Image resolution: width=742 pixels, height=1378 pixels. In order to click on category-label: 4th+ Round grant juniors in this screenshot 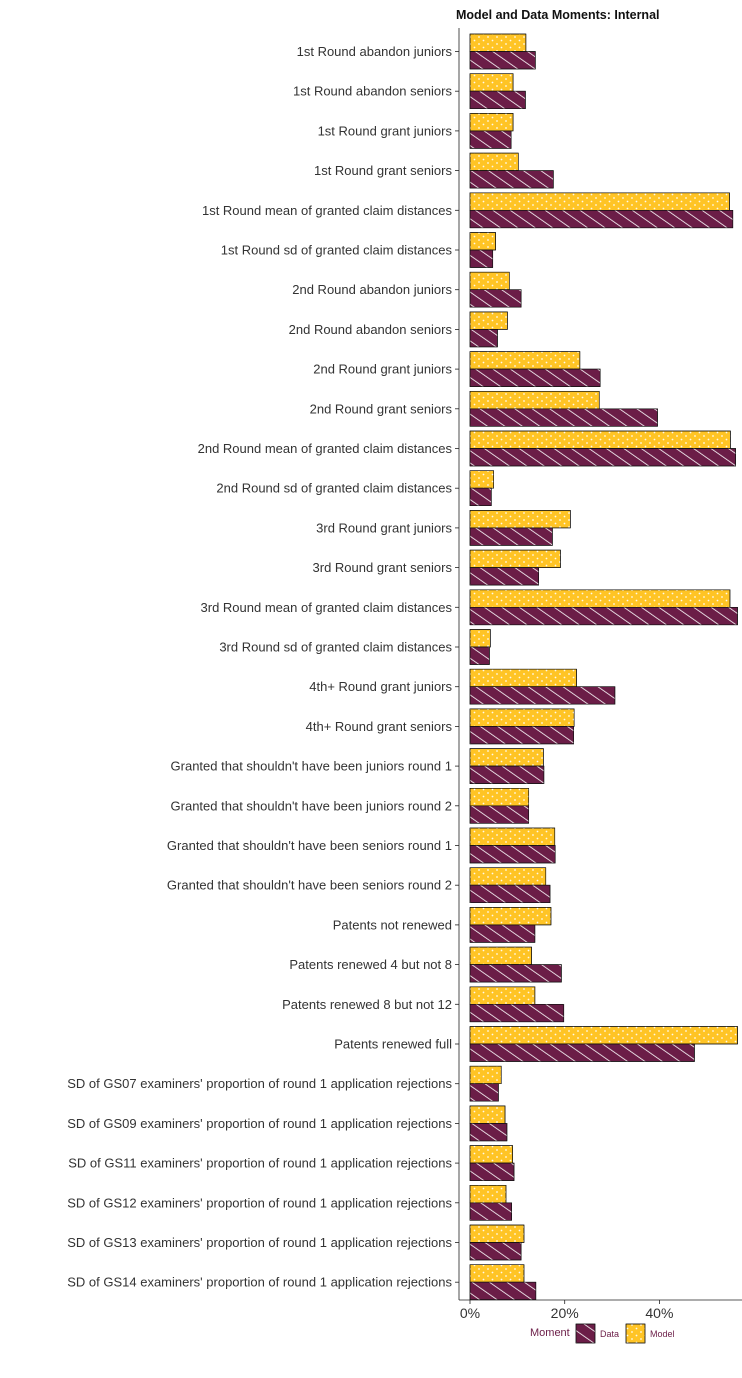, I will do `click(380, 686)`.